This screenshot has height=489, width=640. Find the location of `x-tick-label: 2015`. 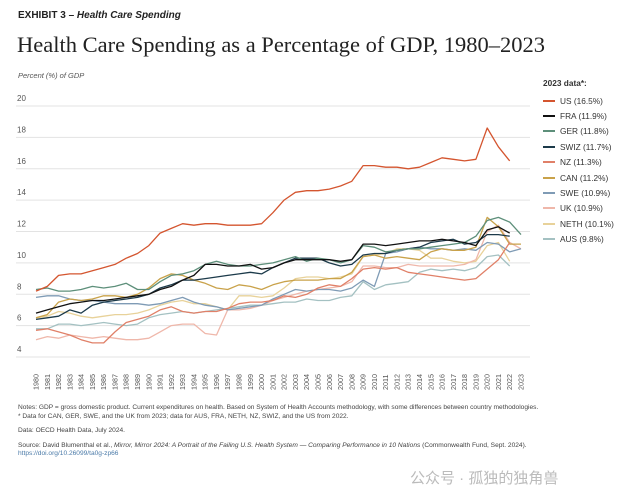

x-tick-label: 2015 is located at coordinates (430, 382).